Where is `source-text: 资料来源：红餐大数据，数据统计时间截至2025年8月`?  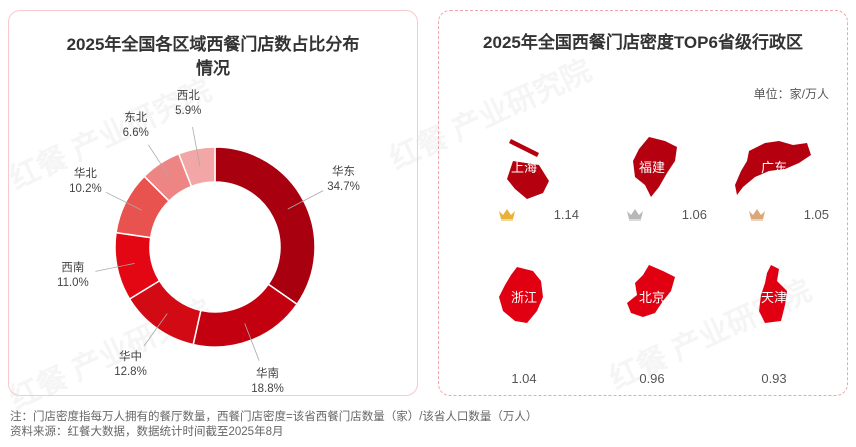
source-text: 资料来源：红餐大数据，数据统计时间截至2025年8月 is located at coordinates (147, 432).